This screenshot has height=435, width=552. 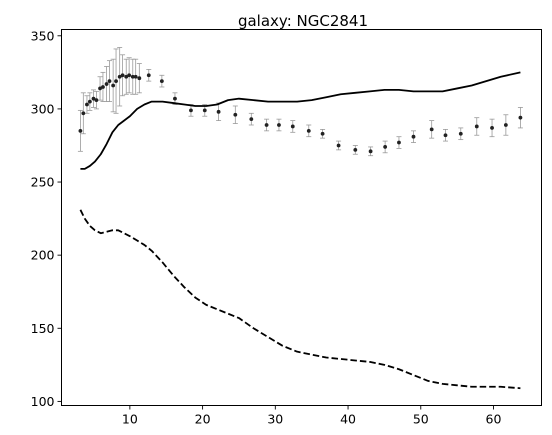 I want to click on y-tick-label: 300, so click(x=43, y=108).